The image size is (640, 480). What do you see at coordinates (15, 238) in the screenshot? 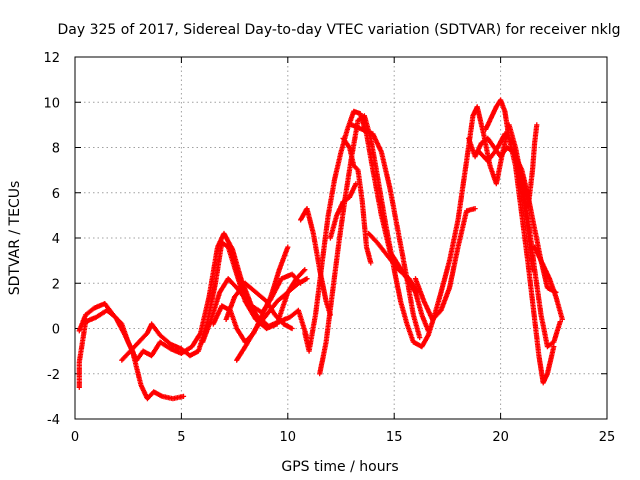
I see `y-axis-label: SDTVAR / TECUs` at bounding box center [15, 238].